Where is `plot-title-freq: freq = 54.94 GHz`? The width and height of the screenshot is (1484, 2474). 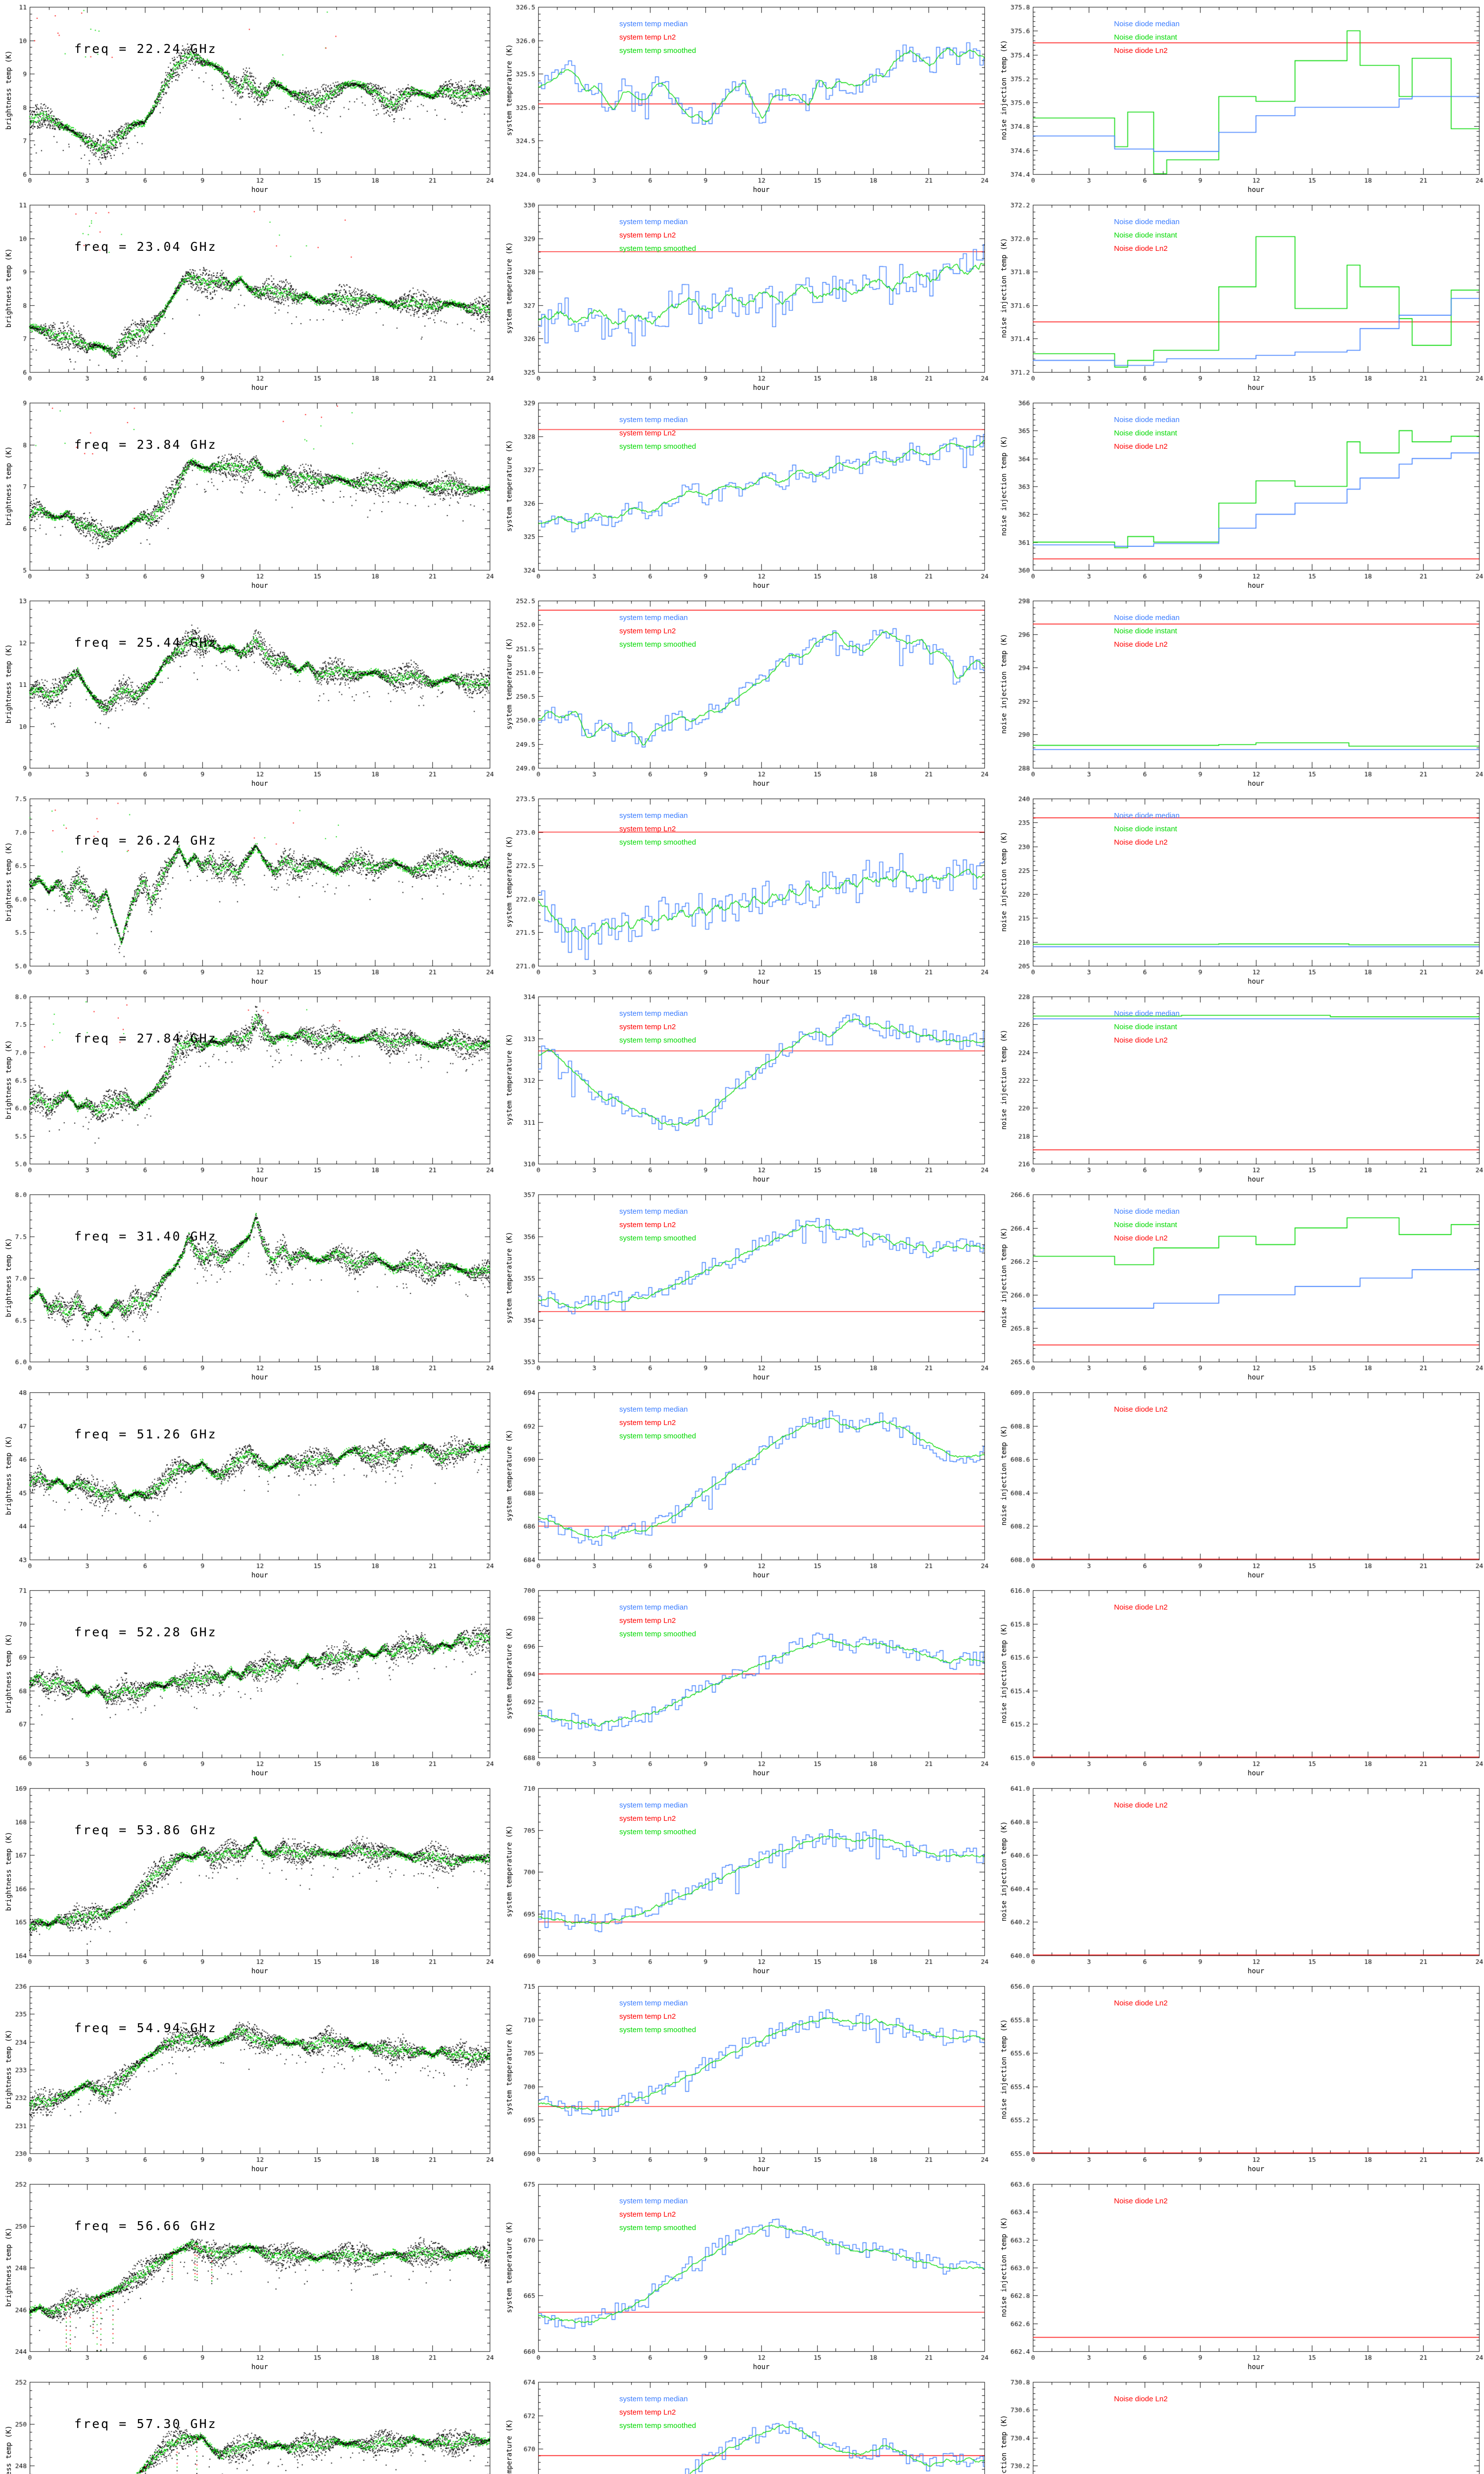 plot-title-freq: freq = 54.94 GHz is located at coordinates (145, 2028).